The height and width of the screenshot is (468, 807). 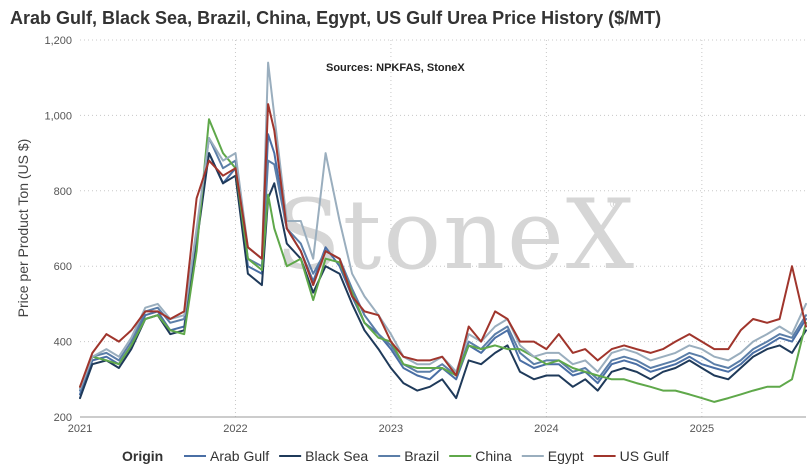 What do you see at coordinates (63, 192) in the screenshot?
I see `y-tick-label-800: 800` at bounding box center [63, 192].